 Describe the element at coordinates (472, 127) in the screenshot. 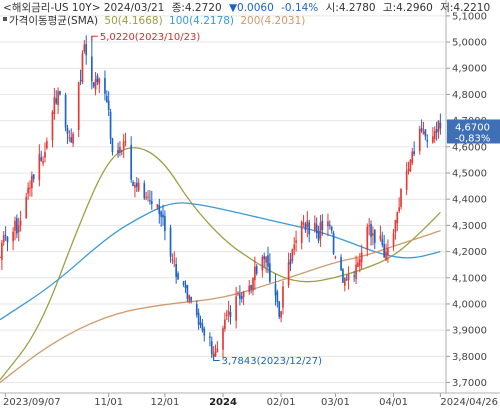

I see `last-price-value: 4,6700` at that location.